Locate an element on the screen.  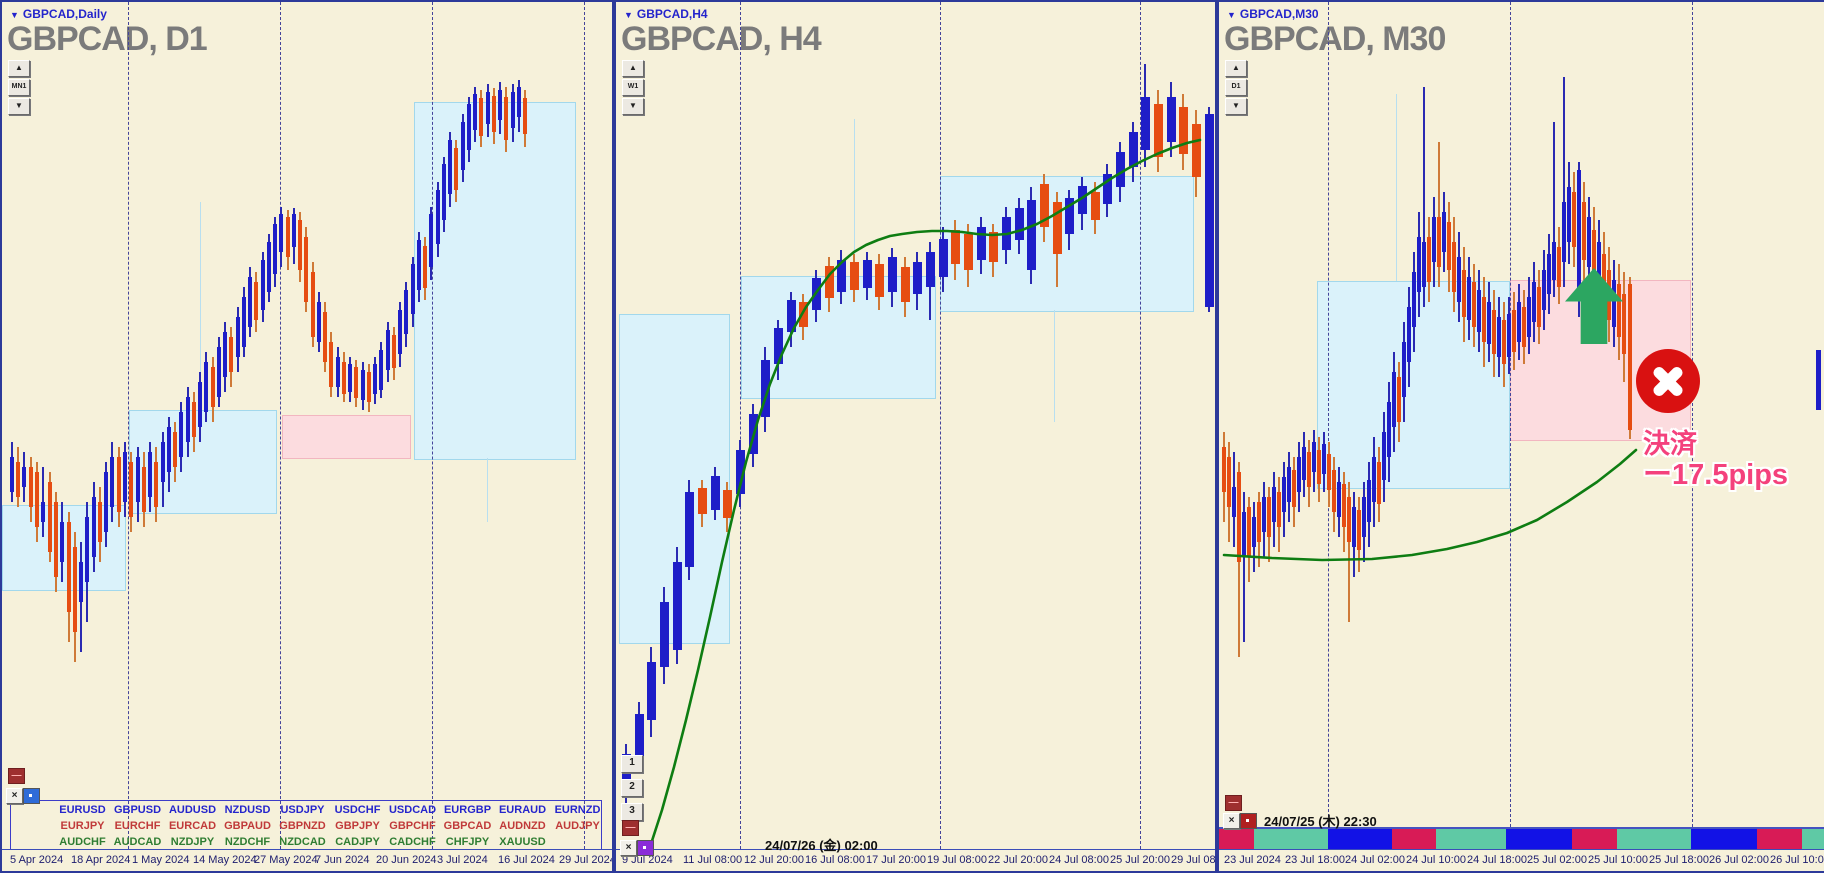
timeframe-label-button: MN1 is located at coordinates (19, 87).